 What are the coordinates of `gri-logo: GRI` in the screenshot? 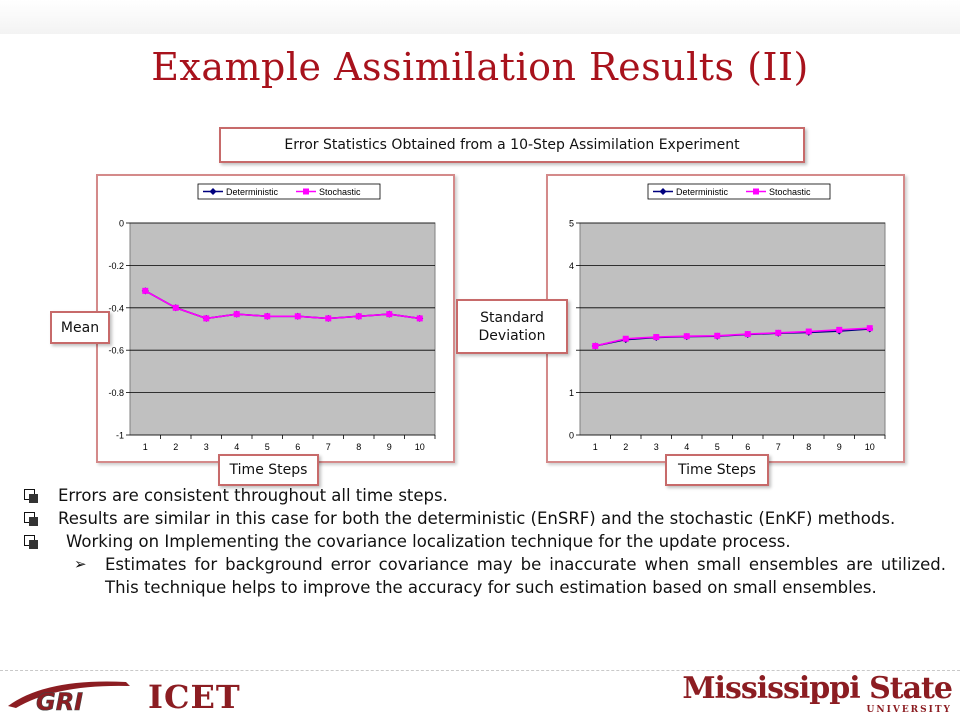 It's located at (69, 697).